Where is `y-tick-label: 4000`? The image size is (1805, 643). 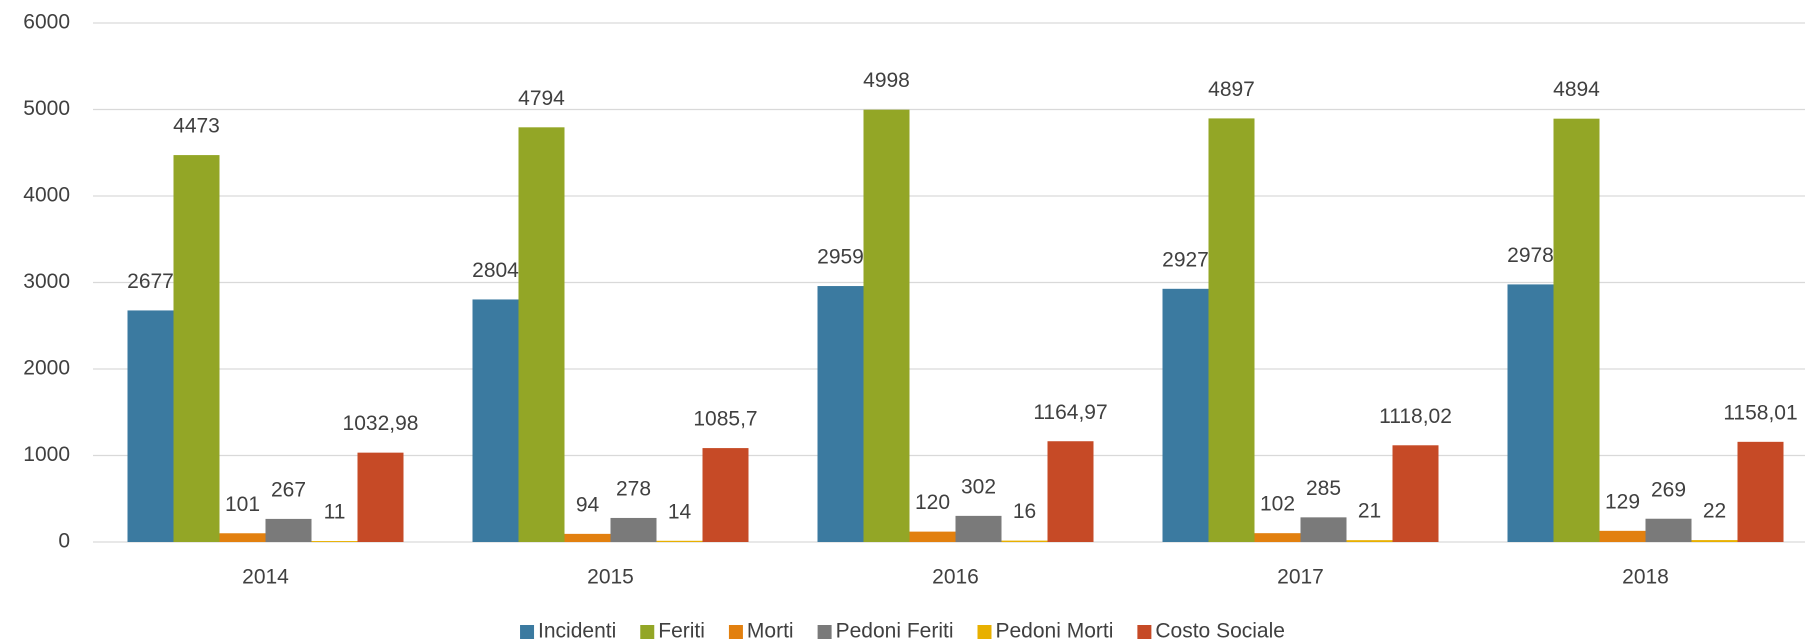
y-tick-label: 4000 is located at coordinates (46, 195).